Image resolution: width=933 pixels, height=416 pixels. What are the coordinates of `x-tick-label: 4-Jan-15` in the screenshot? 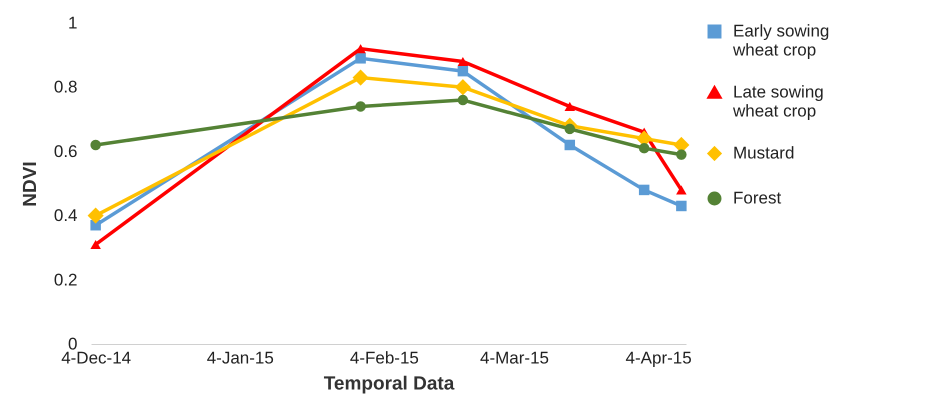 It's located at (240, 358).